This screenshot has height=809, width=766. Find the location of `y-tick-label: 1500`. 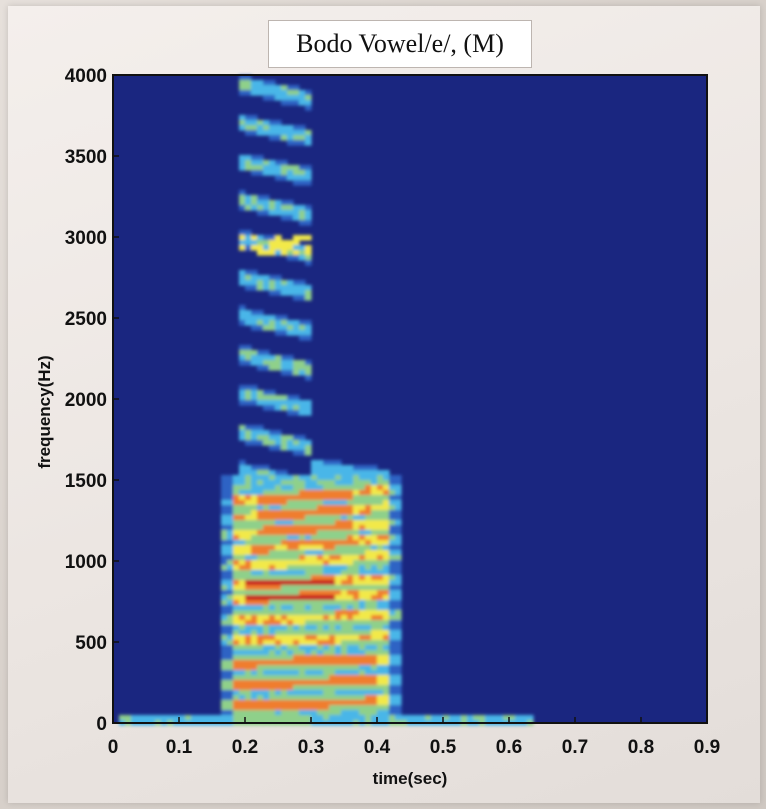

y-tick-label: 1500 is located at coordinates (86, 481).